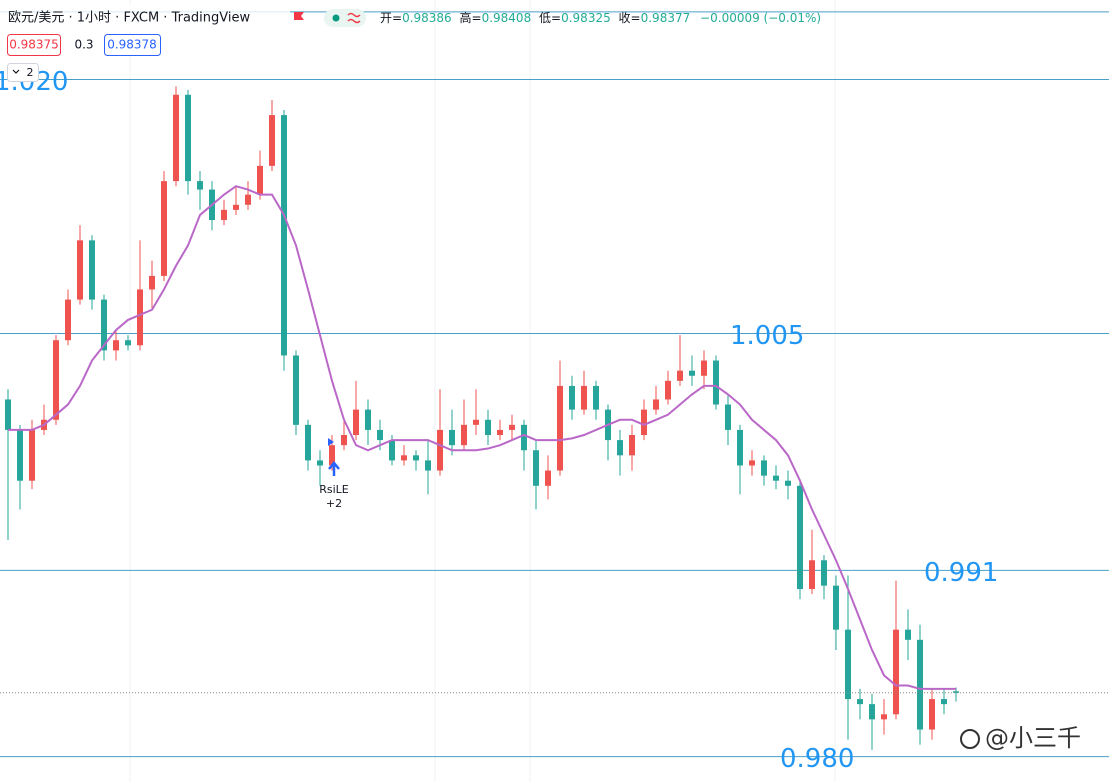 Image resolution: width=1109 pixels, height=782 pixels. What do you see at coordinates (507, 18) in the screenshot?
I see `ohlc-value: 0.98408` at bounding box center [507, 18].